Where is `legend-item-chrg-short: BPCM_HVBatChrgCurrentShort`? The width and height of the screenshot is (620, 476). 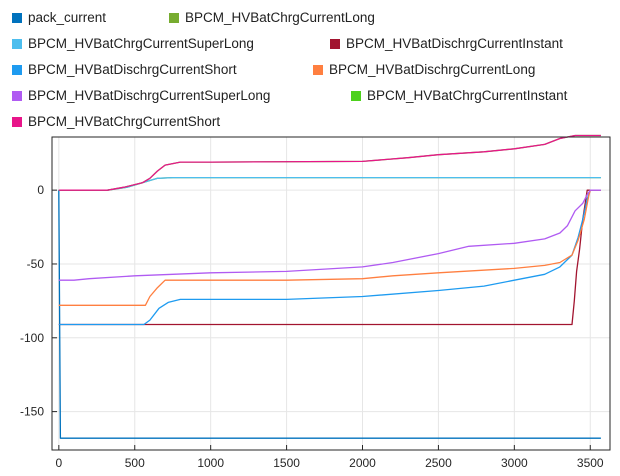 legend-item-chrg-short: BPCM_HVBatChrgCurrentShort is located at coordinates (116, 121).